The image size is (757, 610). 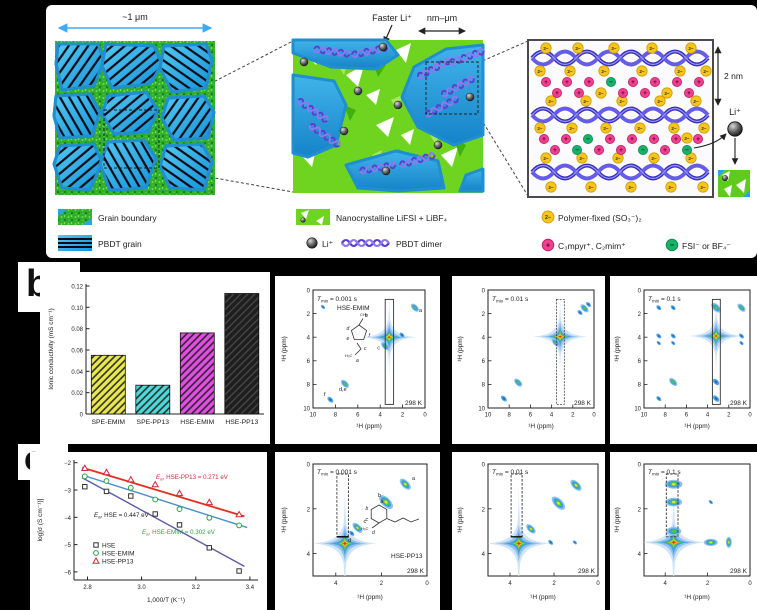 I want to click on bar-spe-emim, so click(x=108, y=384).